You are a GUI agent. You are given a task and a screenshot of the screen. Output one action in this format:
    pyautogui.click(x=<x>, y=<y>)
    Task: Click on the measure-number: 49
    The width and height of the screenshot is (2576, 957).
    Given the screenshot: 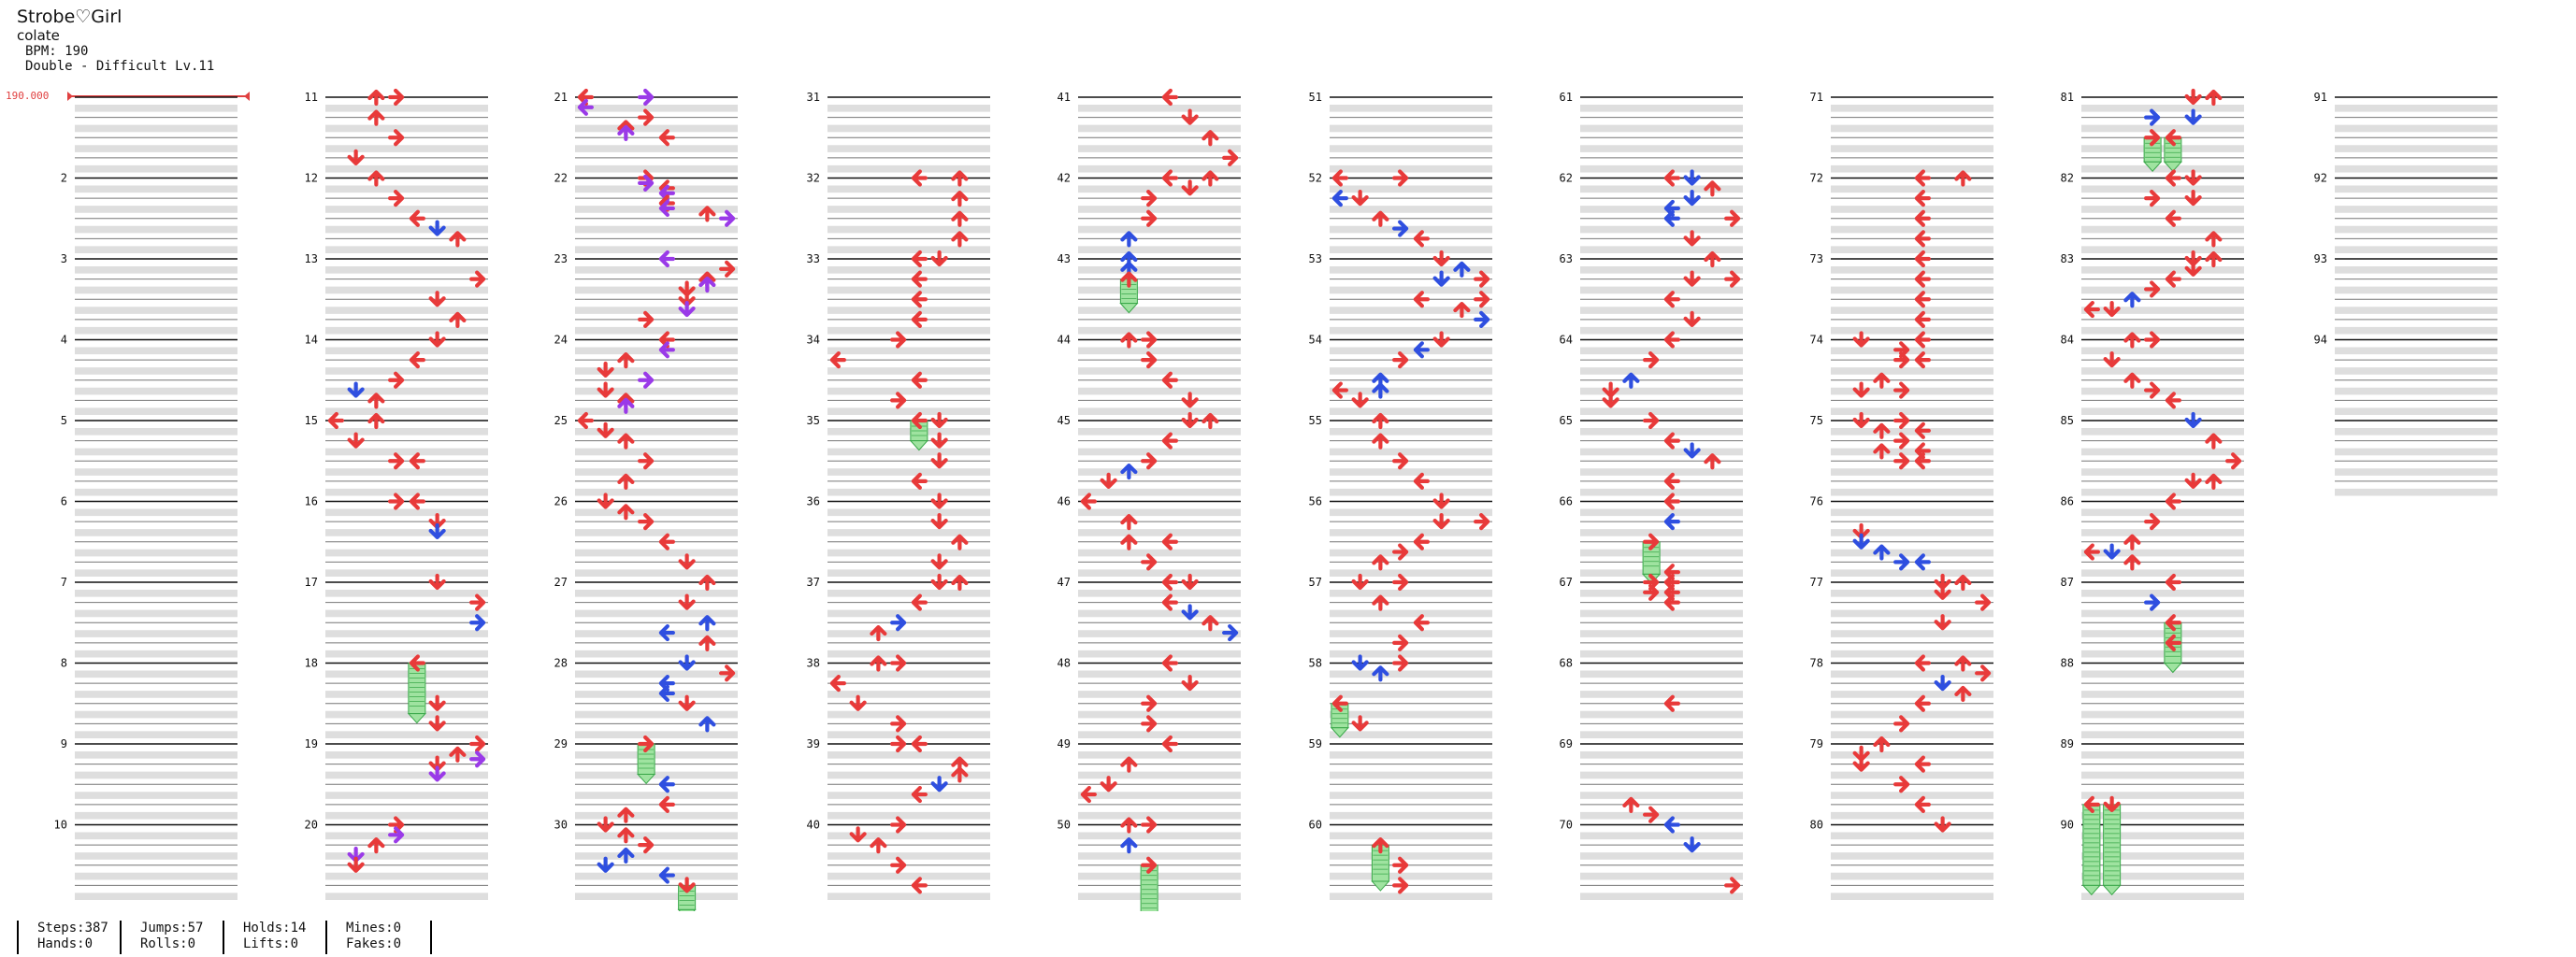 What is the action you would take?
    pyautogui.click(x=1065, y=744)
    